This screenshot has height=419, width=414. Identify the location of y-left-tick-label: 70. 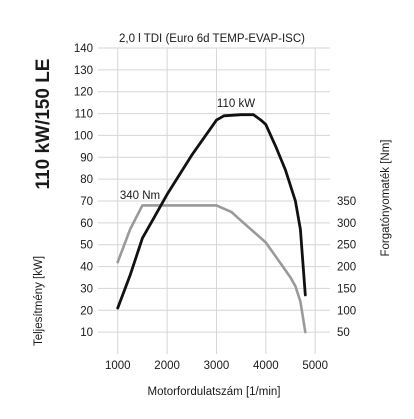
(86, 202).